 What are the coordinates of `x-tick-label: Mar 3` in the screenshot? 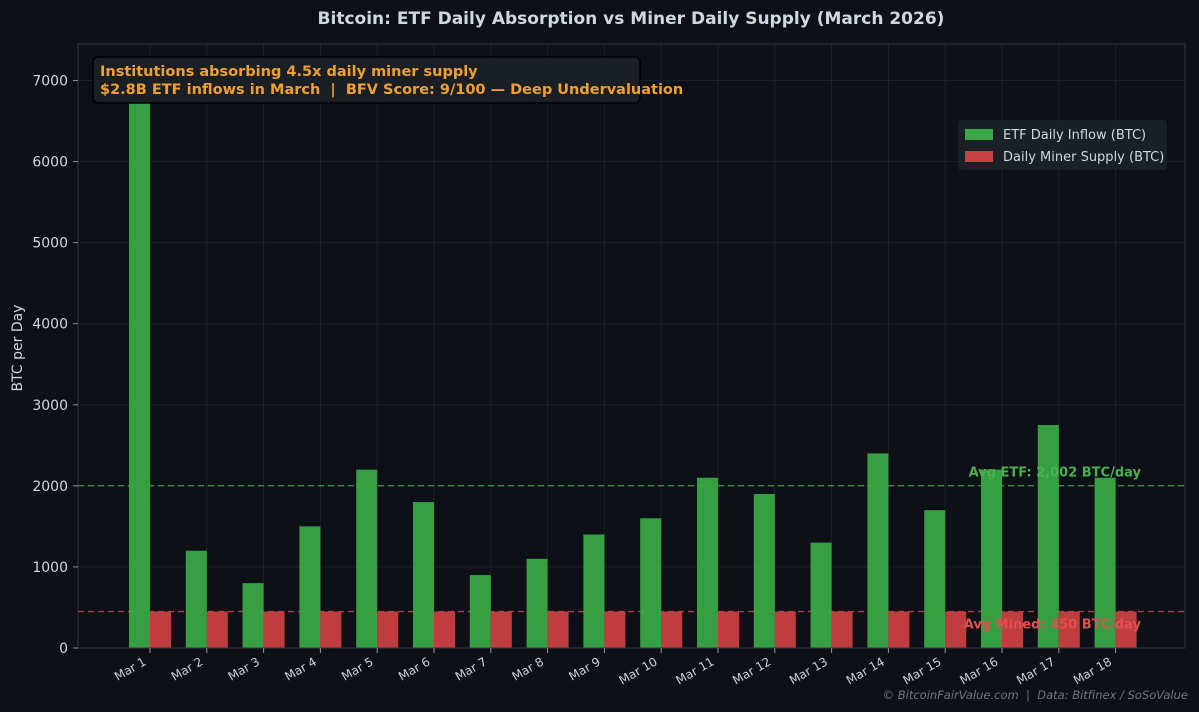 It's located at (244, 668).